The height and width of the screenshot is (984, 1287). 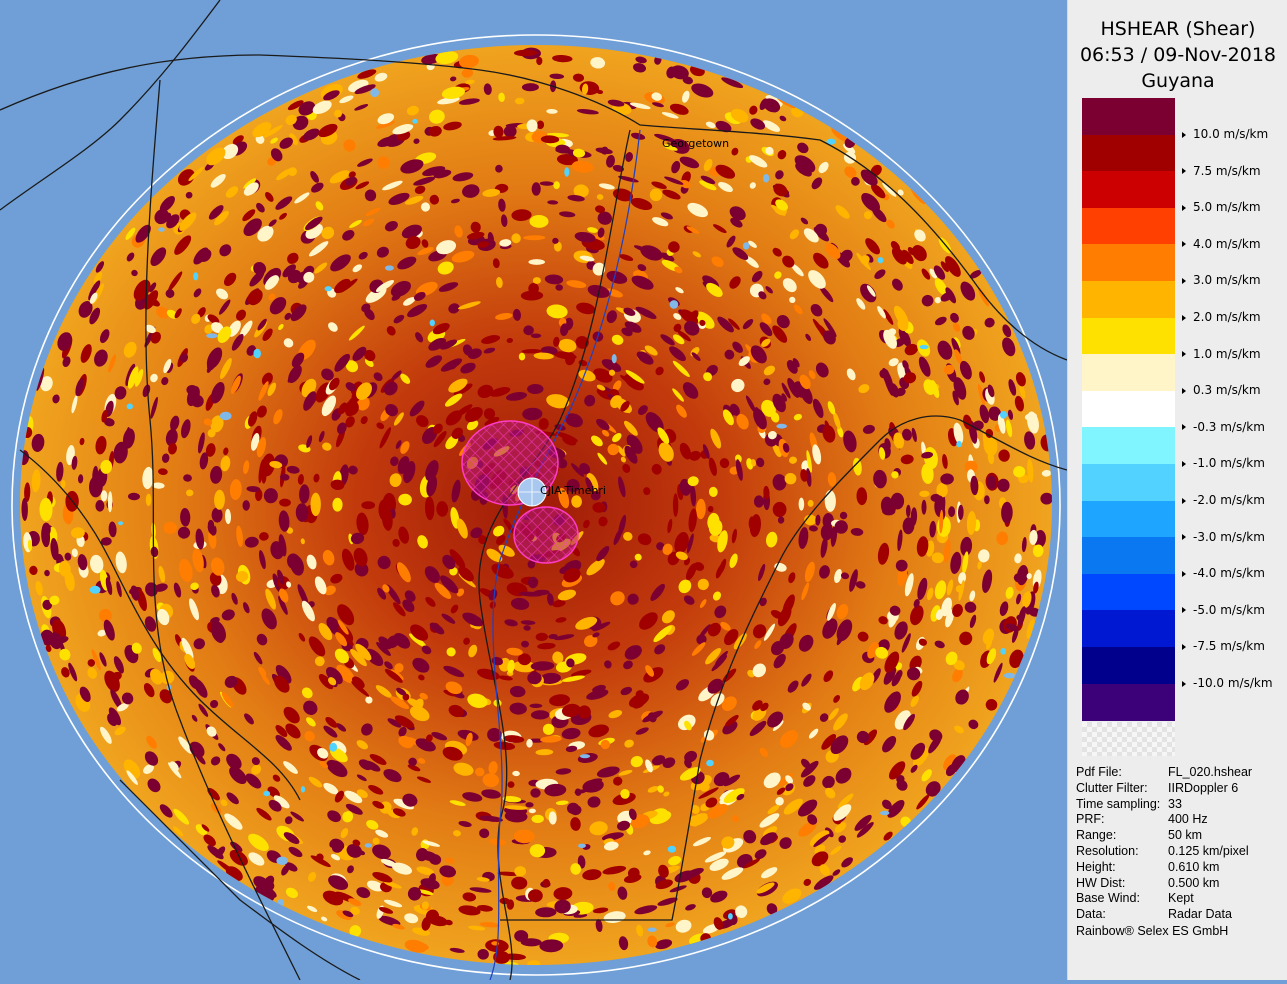 What do you see at coordinates (1210, 772) in the screenshot?
I see `info-value: FL_020.hshear` at bounding box center [1210, 772].